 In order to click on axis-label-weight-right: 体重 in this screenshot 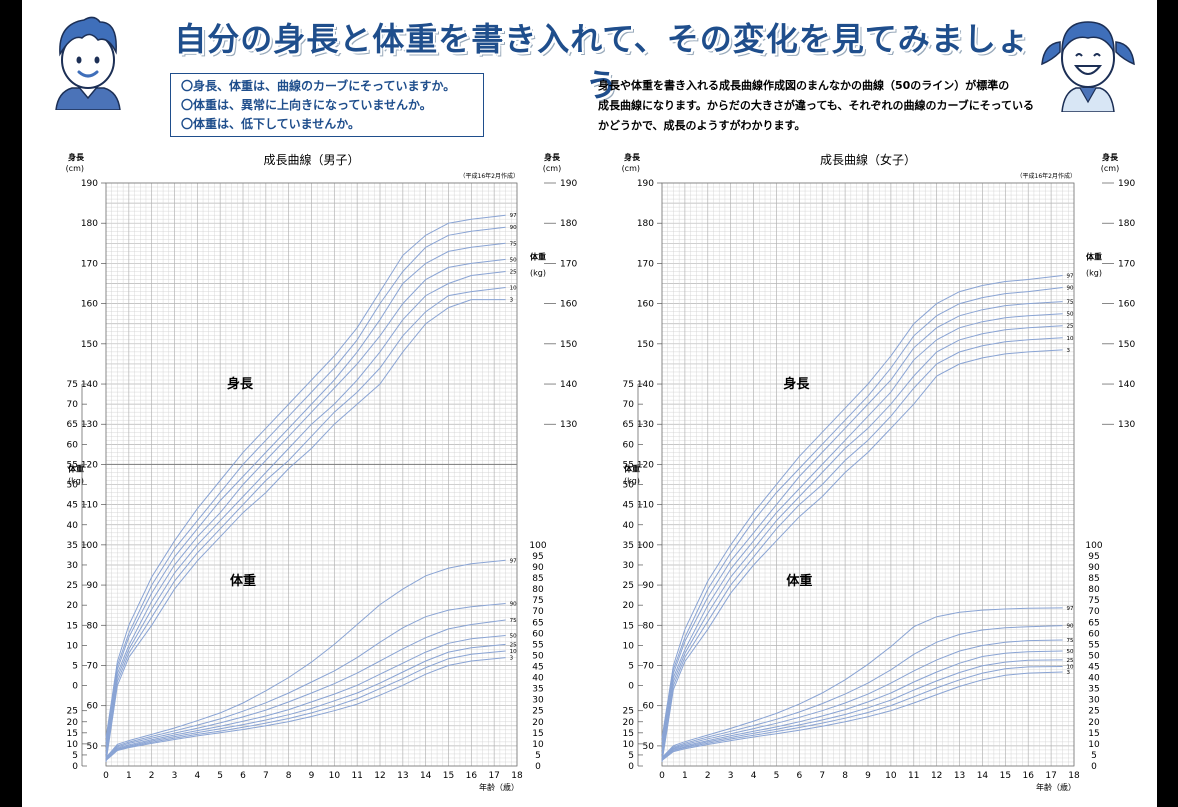, I will do `click(1094, 256)`.